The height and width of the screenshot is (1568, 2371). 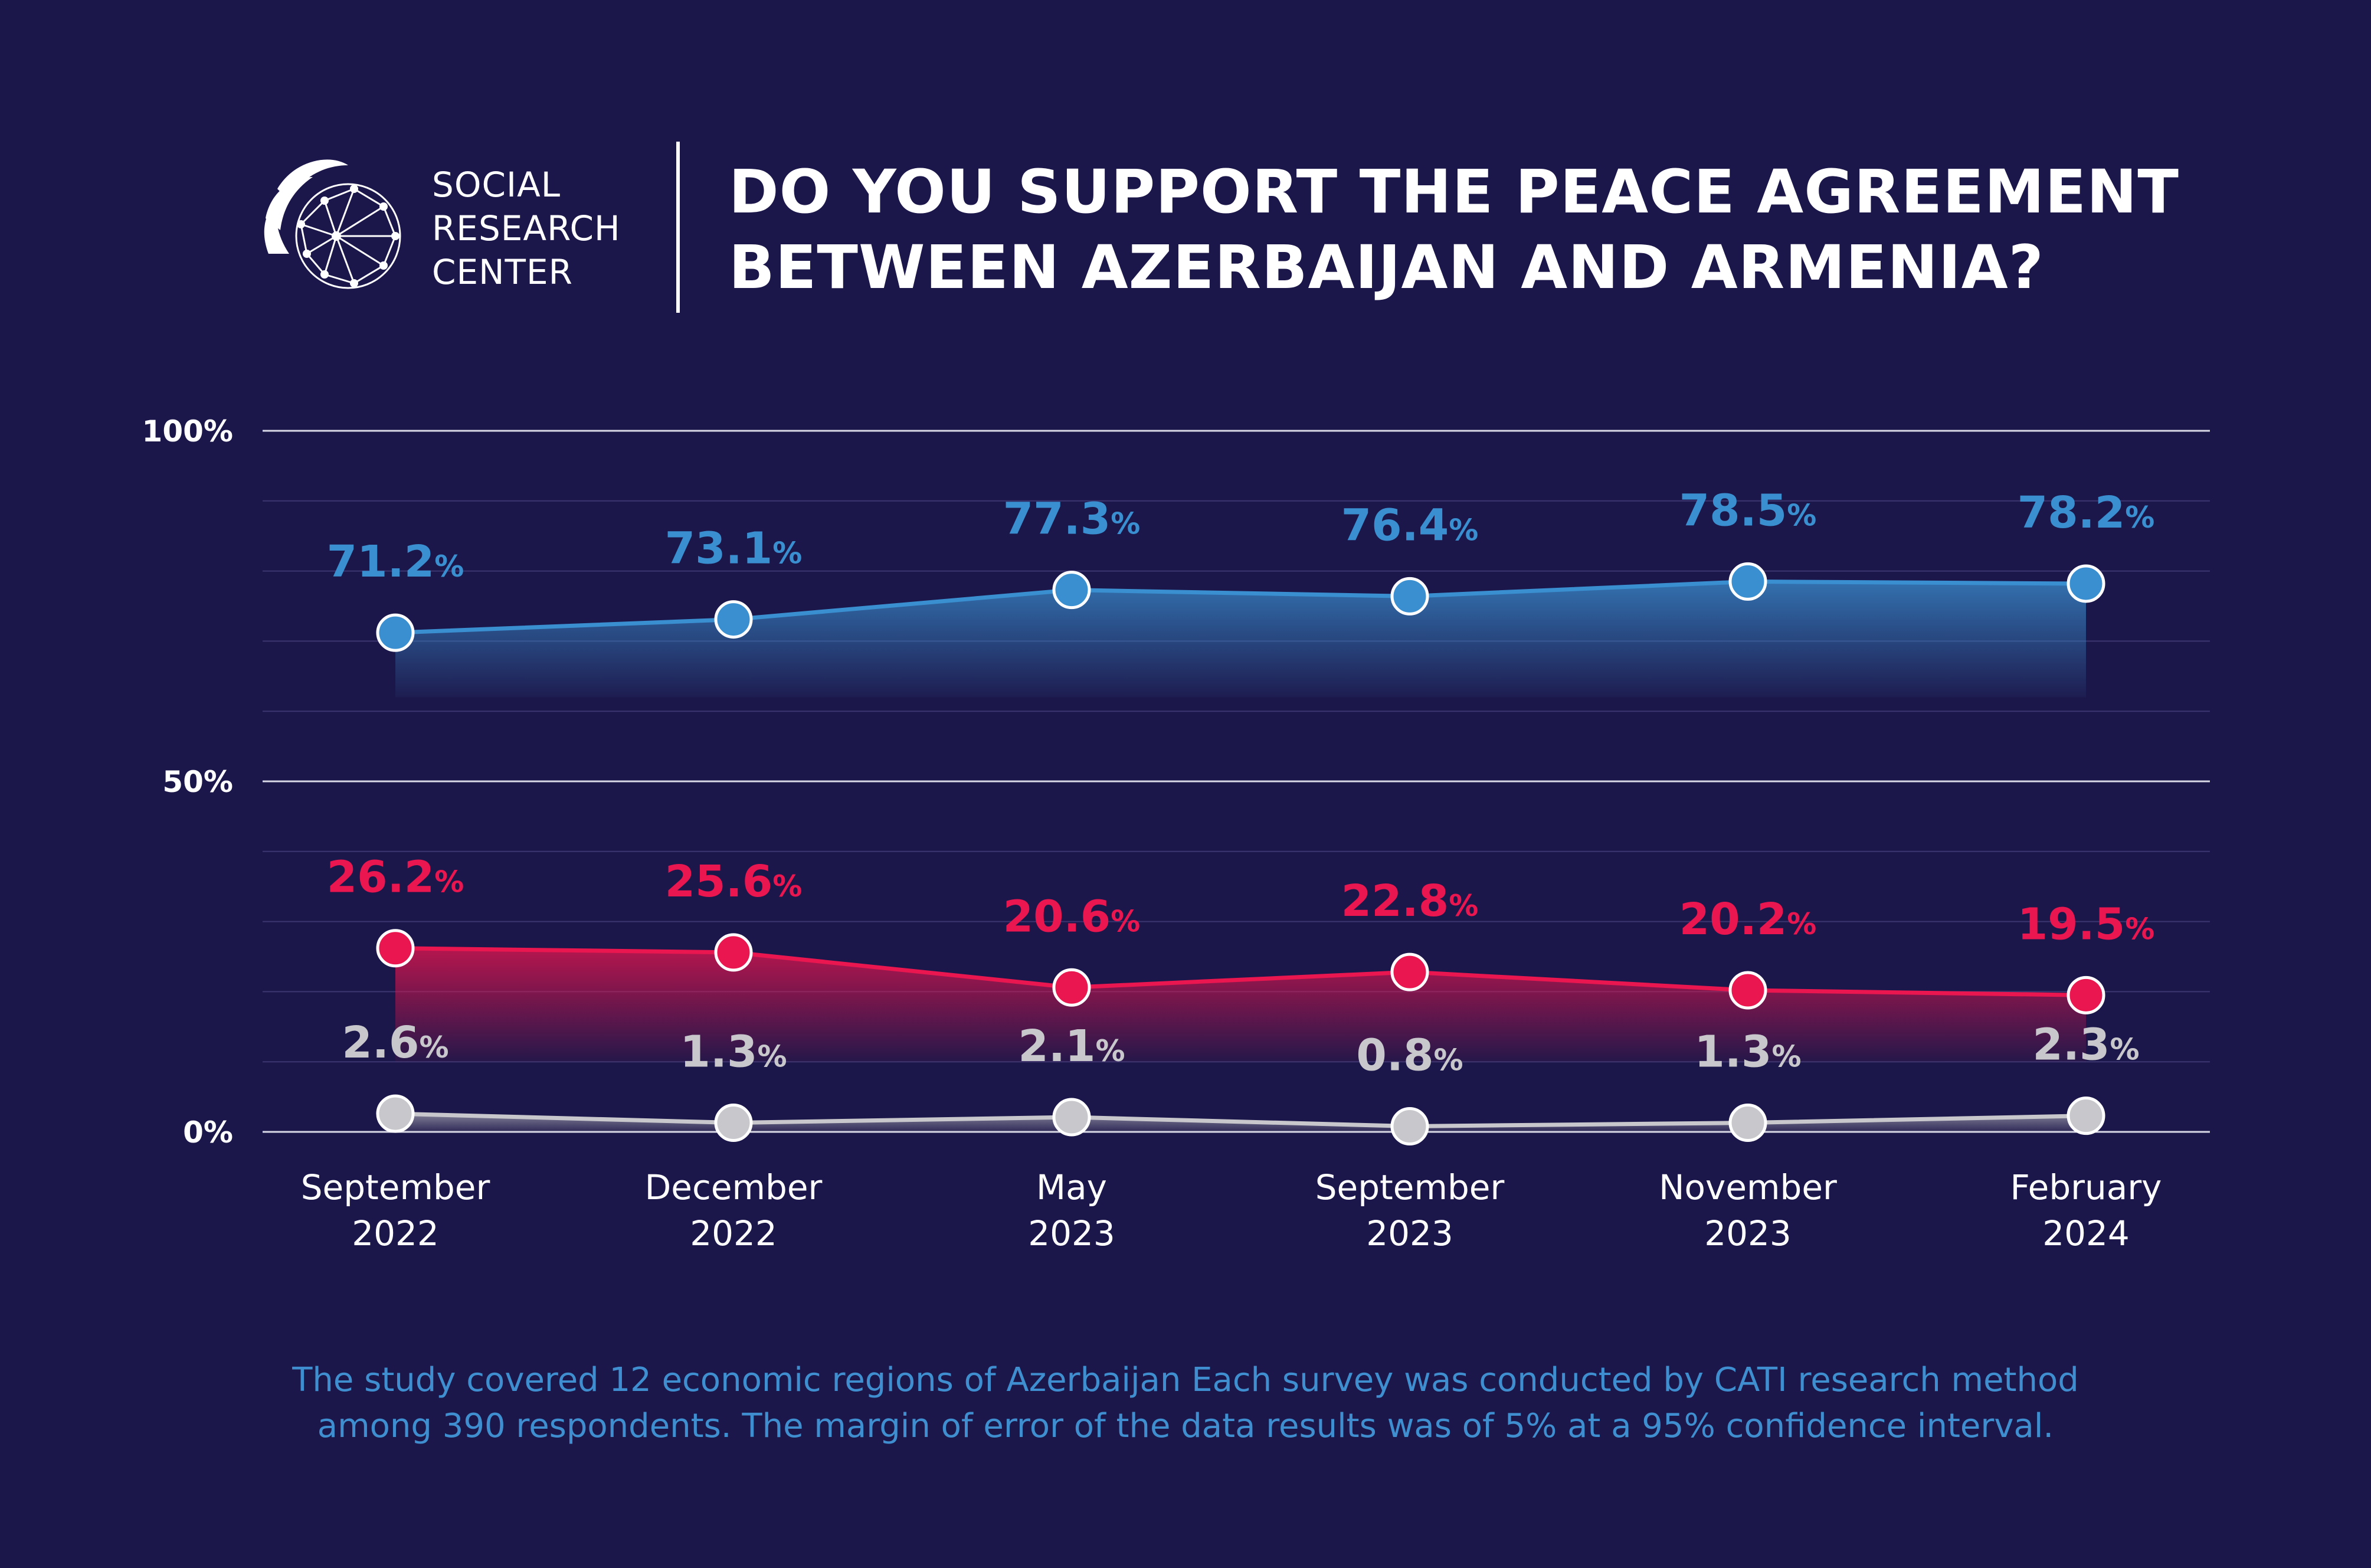 I want to click on logo-line: CENTER, so click(x=502, y=272).